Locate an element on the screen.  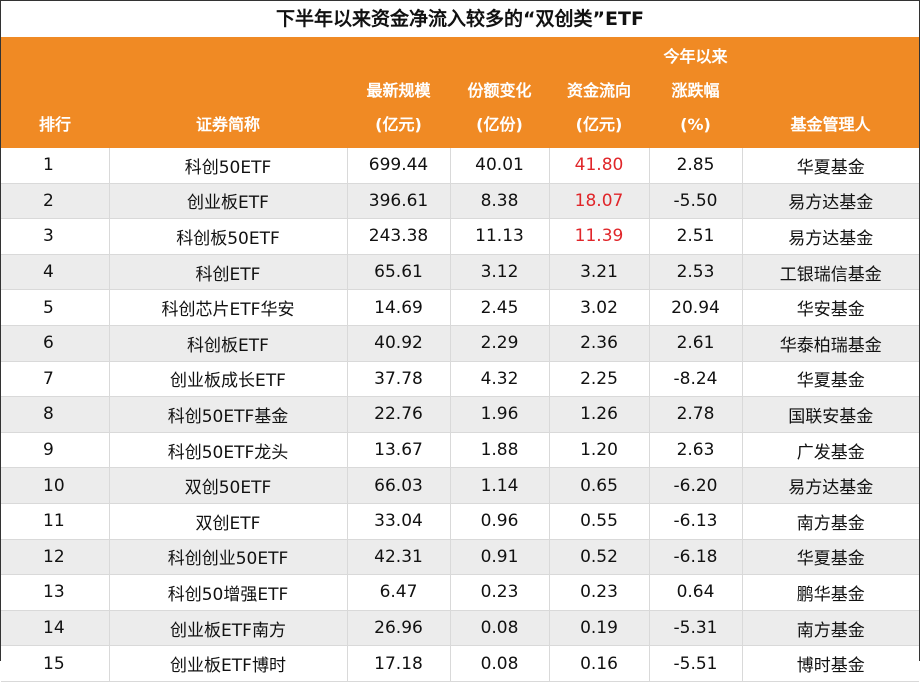
table-row: 1 科创50ETF 699.44 40.01 41.80 2.85 华夏基金 is located at coordinates (460, 166).